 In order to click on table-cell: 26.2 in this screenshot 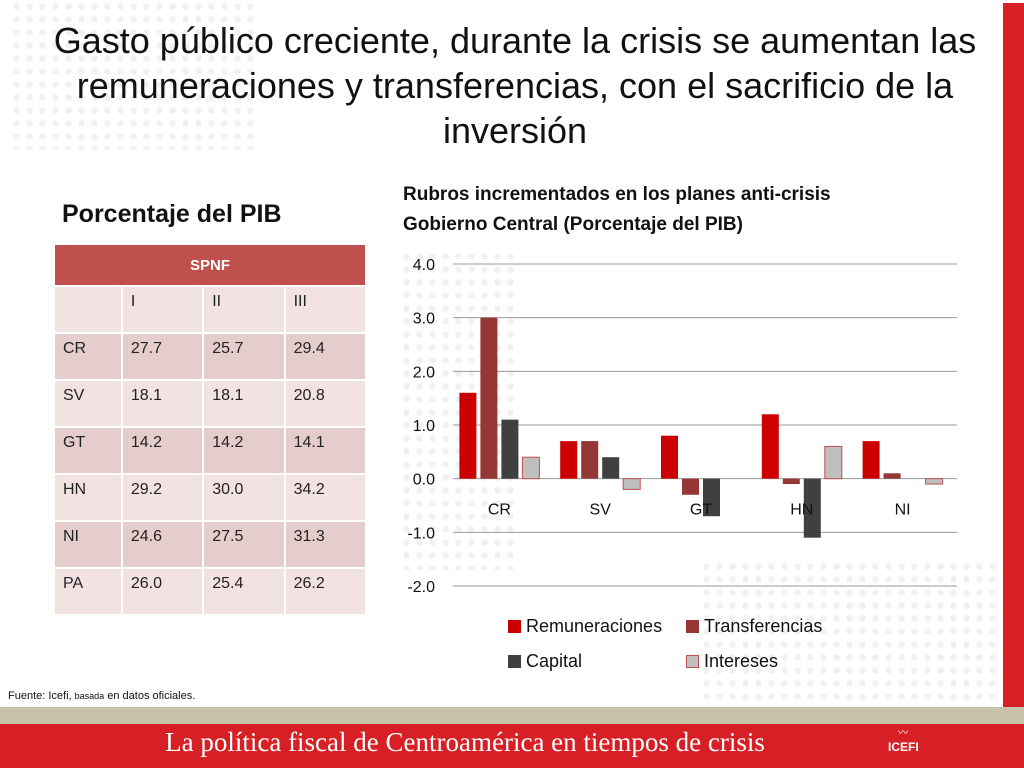, I will do `click(325, 591)`.